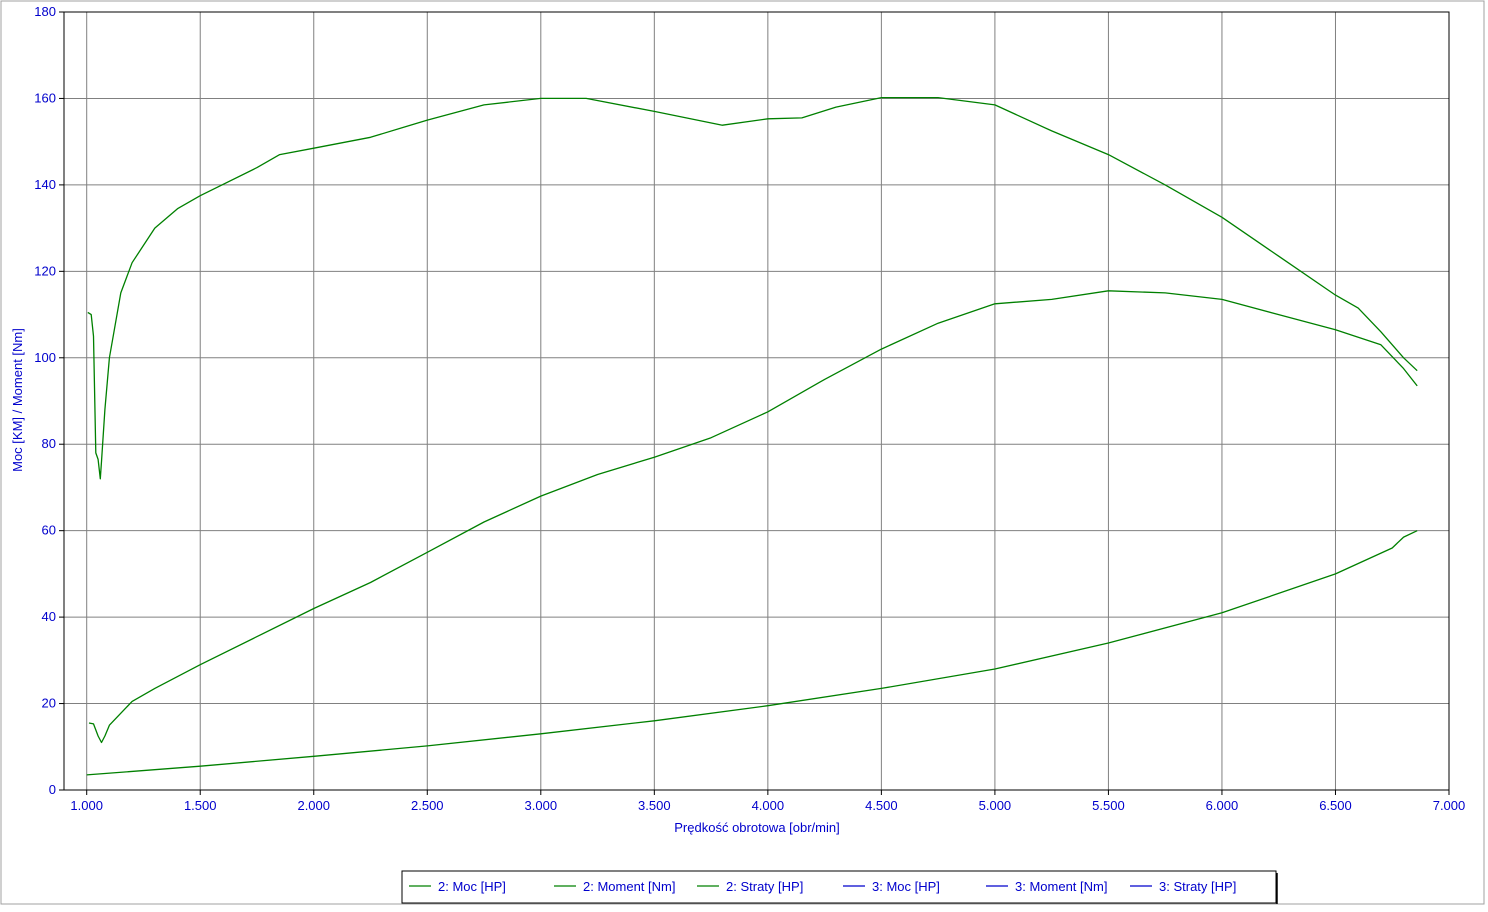 The image size is (1488, 912). What do you see at coordinates (756, 827) in the screenshot?
I see `x-axis-title: Prędkość obrotowa [obr/min]` at bounding box center [756, 827].